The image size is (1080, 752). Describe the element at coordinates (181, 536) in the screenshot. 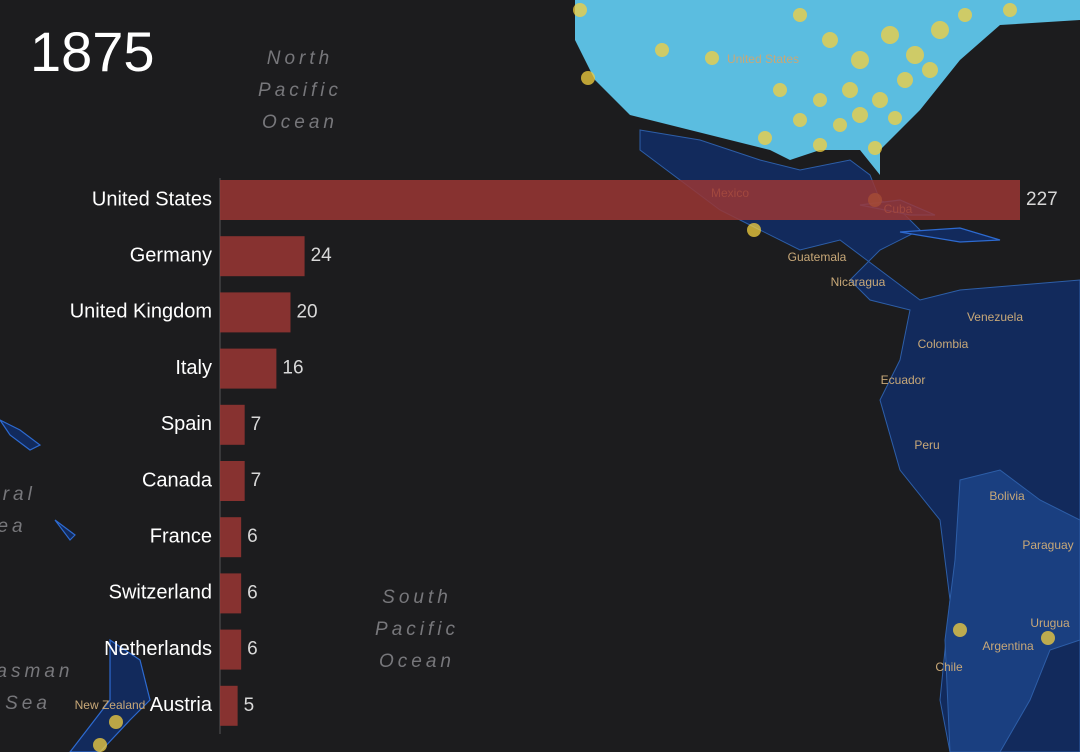

I see `category-label: France` at that location.